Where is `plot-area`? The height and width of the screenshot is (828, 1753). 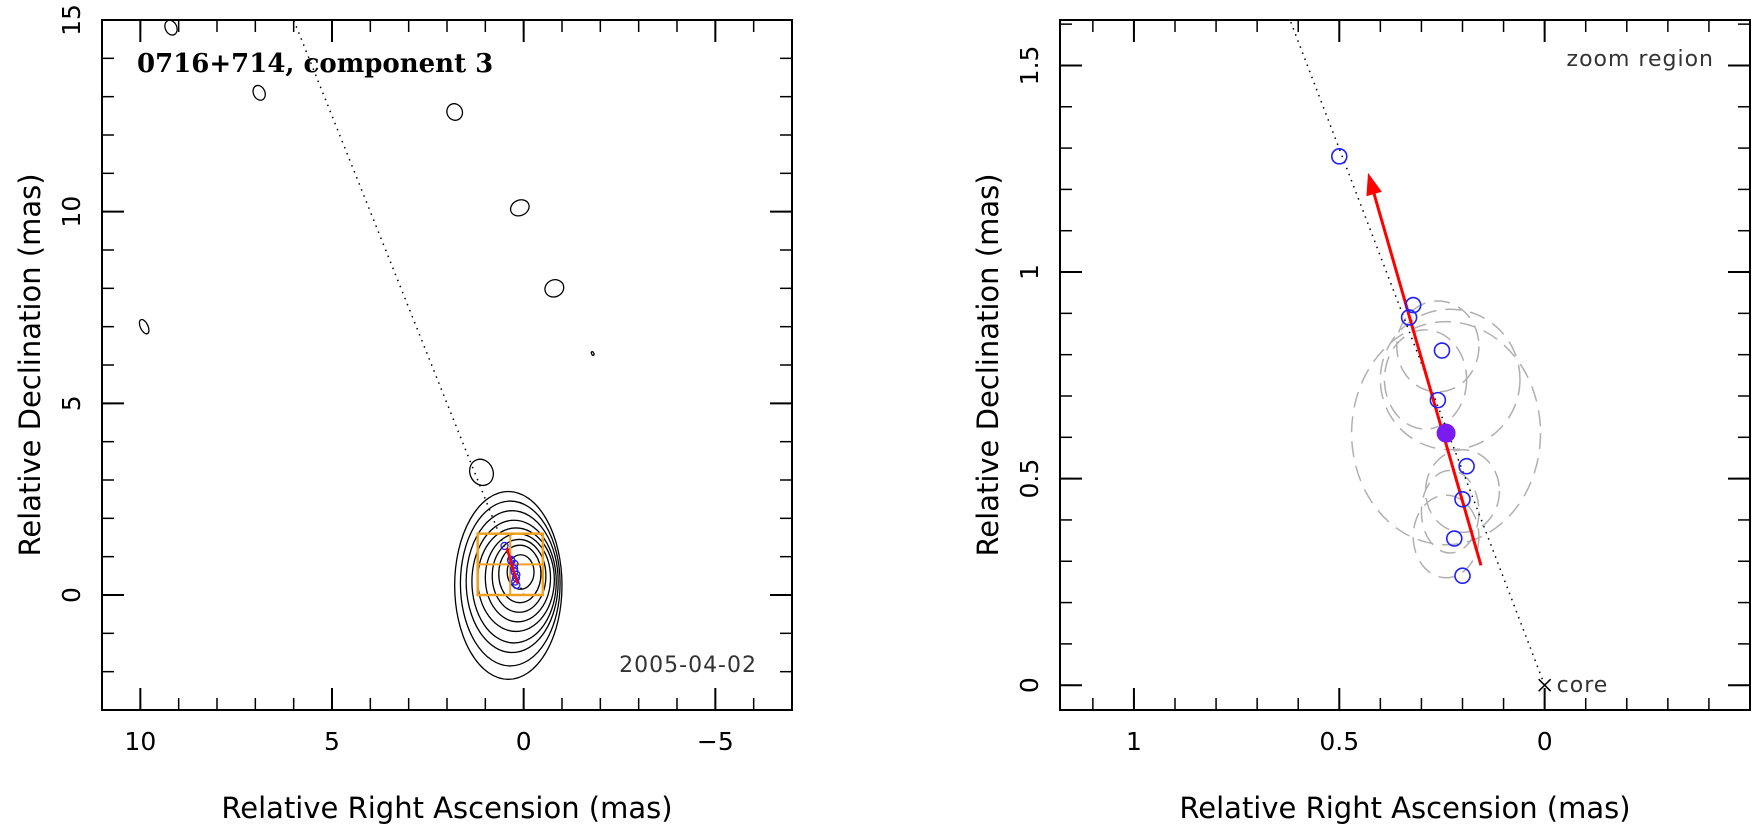 plot-area is located at coordinates (1420, 356).